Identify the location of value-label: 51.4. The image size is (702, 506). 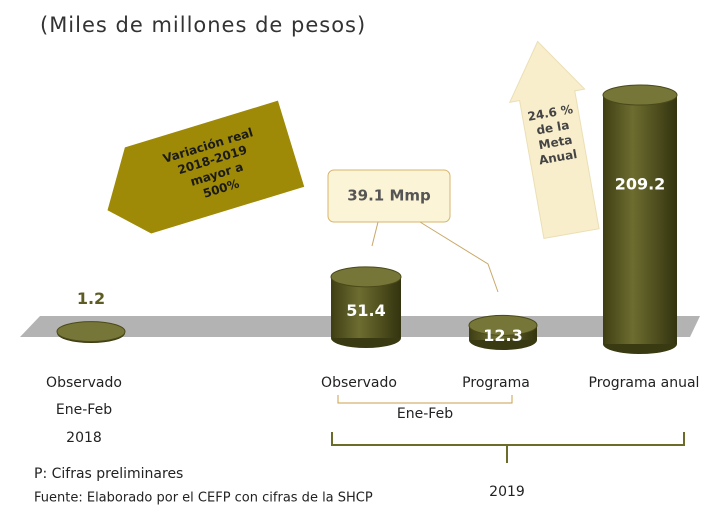
(365, 310).